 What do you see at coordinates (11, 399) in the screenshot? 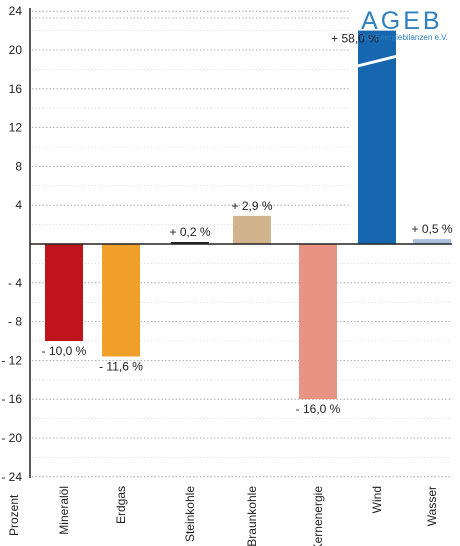
I see `y-tick-label: - 16` at bounding box center [11, 399].